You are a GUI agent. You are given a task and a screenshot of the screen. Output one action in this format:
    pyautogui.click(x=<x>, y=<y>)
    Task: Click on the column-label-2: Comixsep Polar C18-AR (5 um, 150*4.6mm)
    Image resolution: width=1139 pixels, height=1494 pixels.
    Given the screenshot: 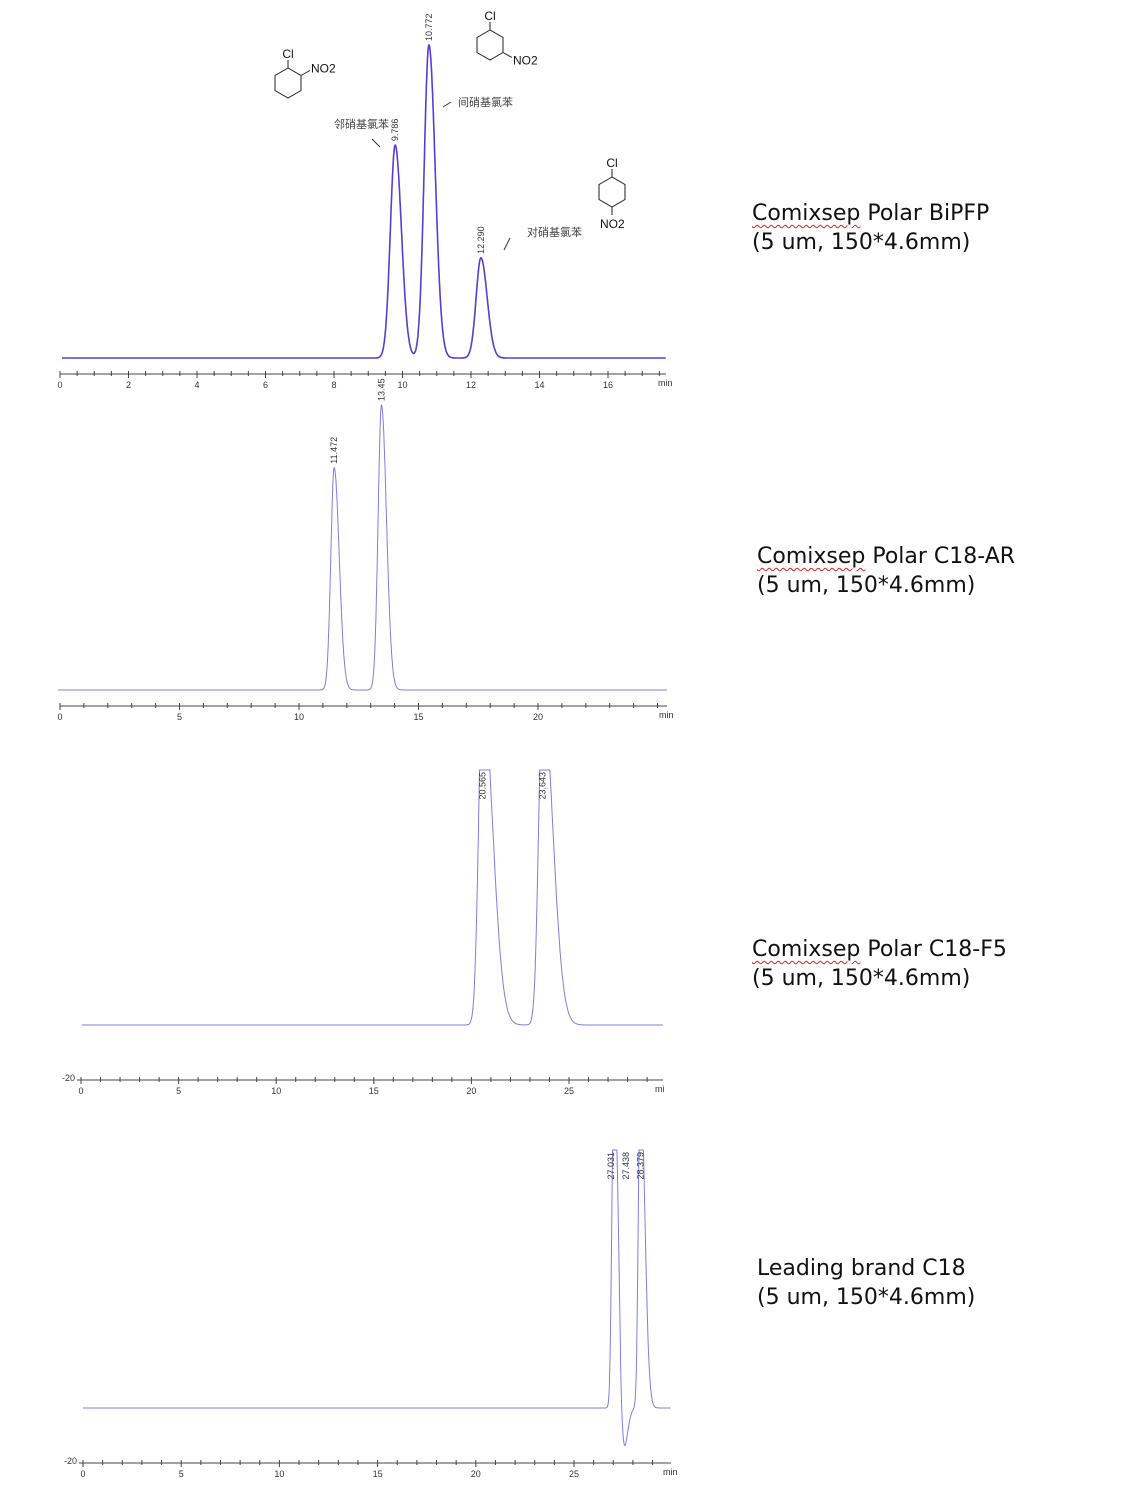 What is the action you would take?
    pyautogui.click(x=886, y=571)
    